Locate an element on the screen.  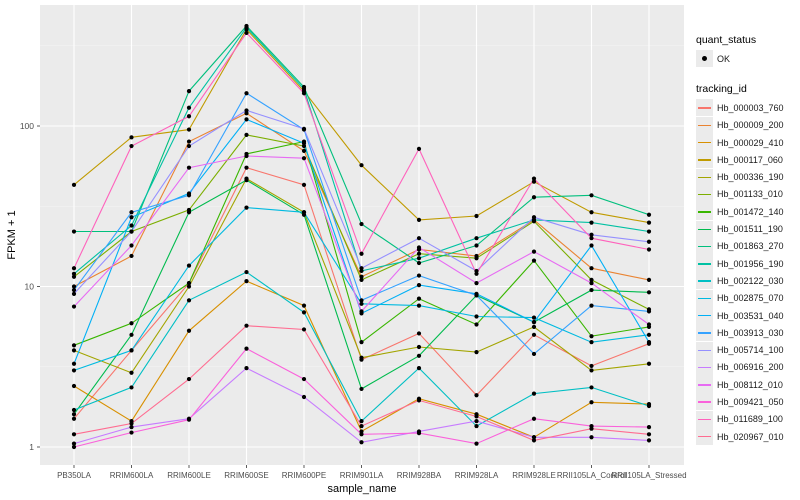
legend-label: Hb_005714_100 is located at coordinates (750, 350).